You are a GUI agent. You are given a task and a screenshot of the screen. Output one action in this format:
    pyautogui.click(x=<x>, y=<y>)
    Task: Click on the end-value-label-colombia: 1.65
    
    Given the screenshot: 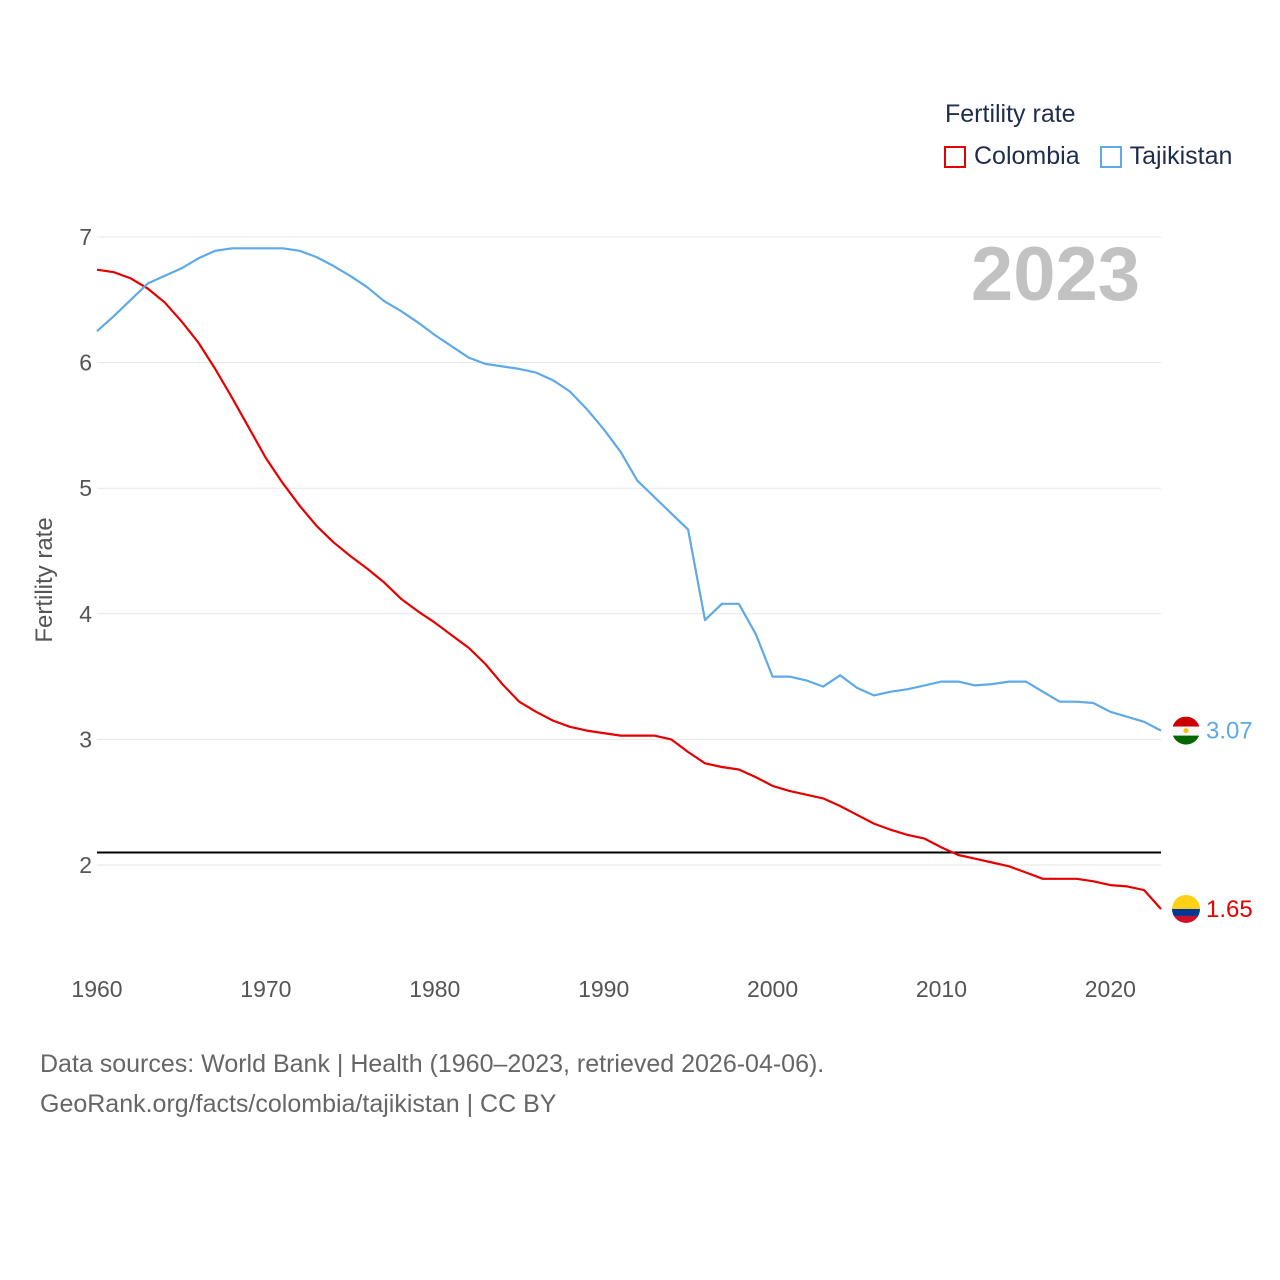 What is the action you would take?
    pyautogui.click(x=1229, y=909)
    